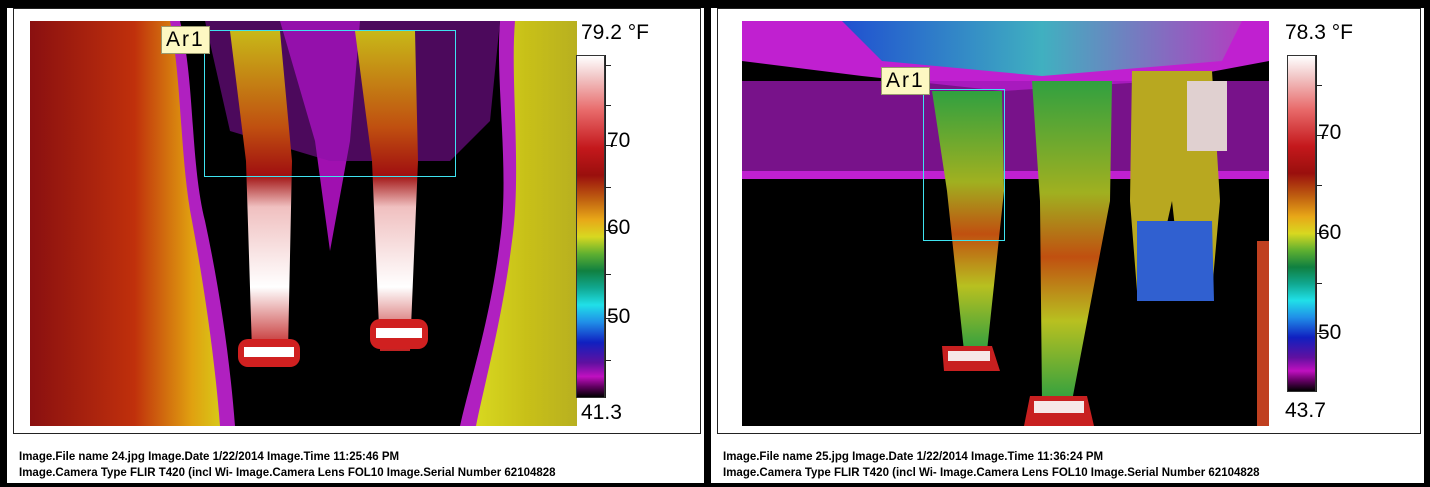  What do you see at coordinates (615, 32) in the screenshot?
I see `scale-max-left: 79.2 °F` at bounding box center [615, 32].